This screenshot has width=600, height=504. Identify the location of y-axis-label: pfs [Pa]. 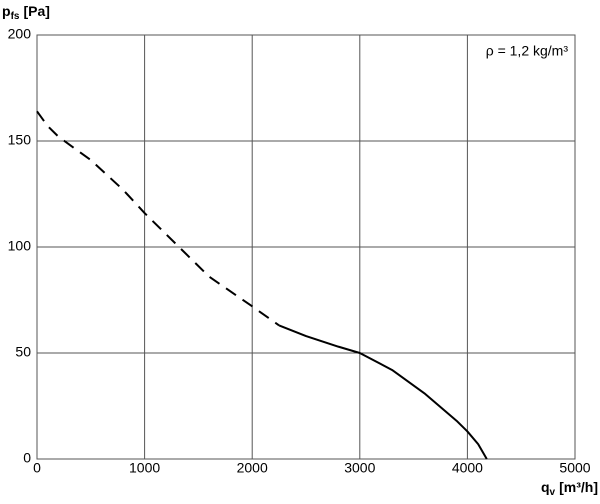
(26, 12).